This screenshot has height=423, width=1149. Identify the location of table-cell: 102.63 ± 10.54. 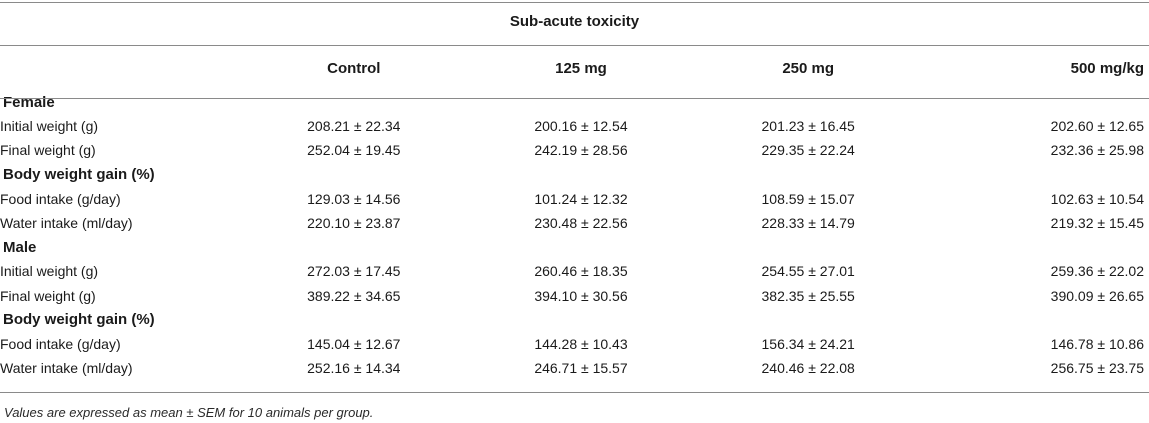
(1097, 198).